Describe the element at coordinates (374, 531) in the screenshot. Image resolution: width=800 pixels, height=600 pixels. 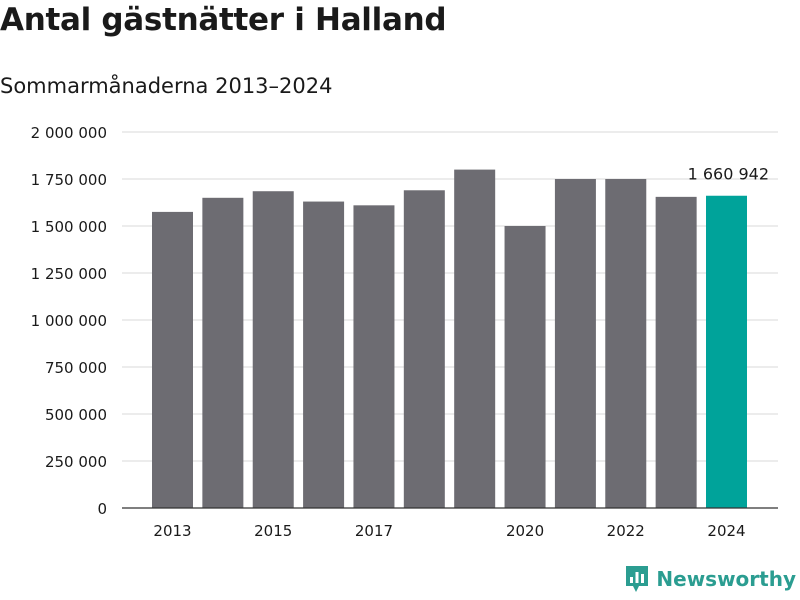
I see `x-tick-label: 2017` at that location.